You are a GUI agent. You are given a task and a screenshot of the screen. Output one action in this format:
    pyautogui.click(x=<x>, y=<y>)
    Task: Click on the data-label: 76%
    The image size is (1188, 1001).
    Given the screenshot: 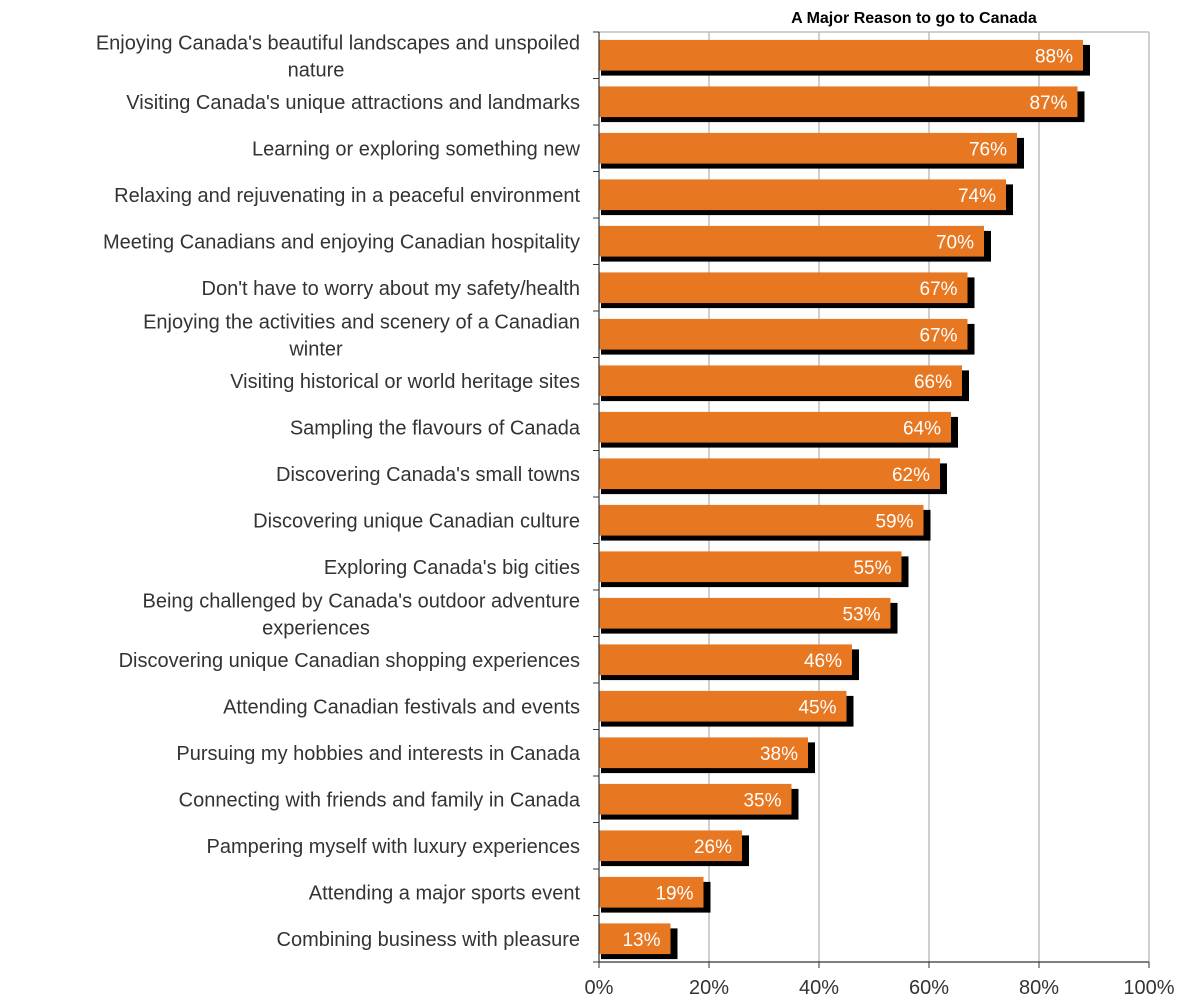 What is the action you would take?
    pyautogui.click(x=988, y=149)
    